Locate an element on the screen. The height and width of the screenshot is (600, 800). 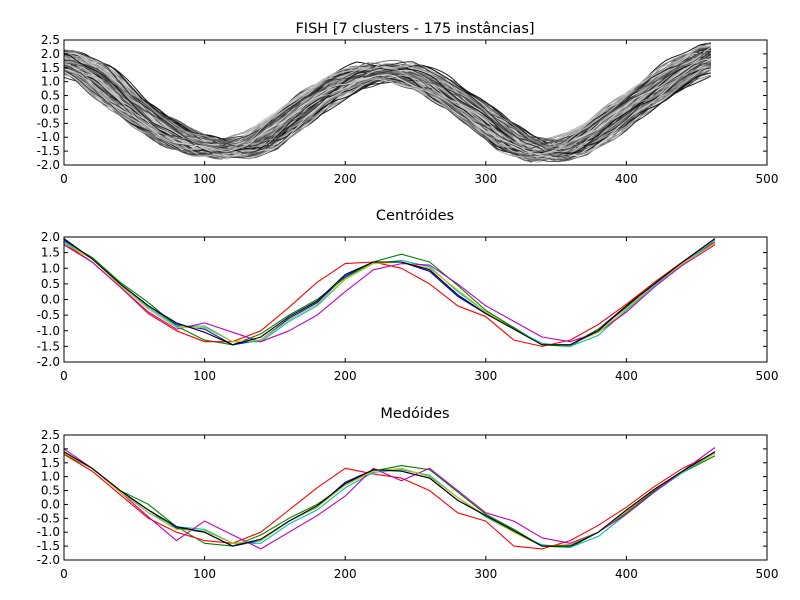
panel-title: Centróides is located at coordinates (415, 216).